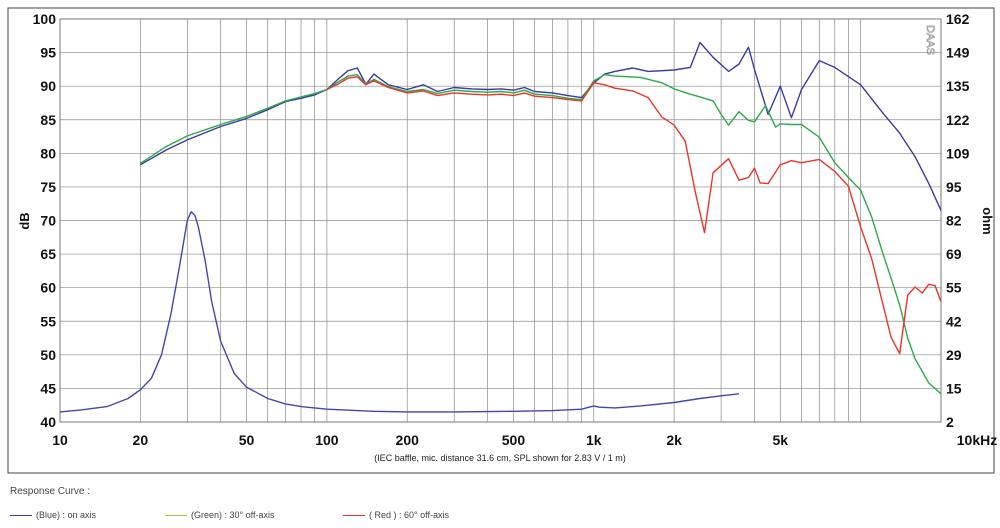 Image resolution: width=1000 pixels, height=528 pixels. Describe the element at coordinates (48, 388) in the screenshot. I see `y-tick-label-left: 45` at that location.